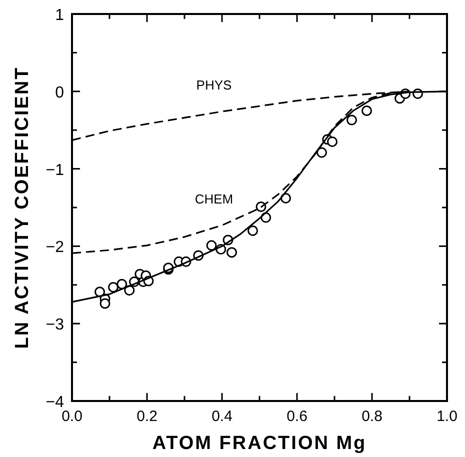  Describe the element at coordinates (55, 247) in the screenshot. I see `y-tick-label: −2` at that location.